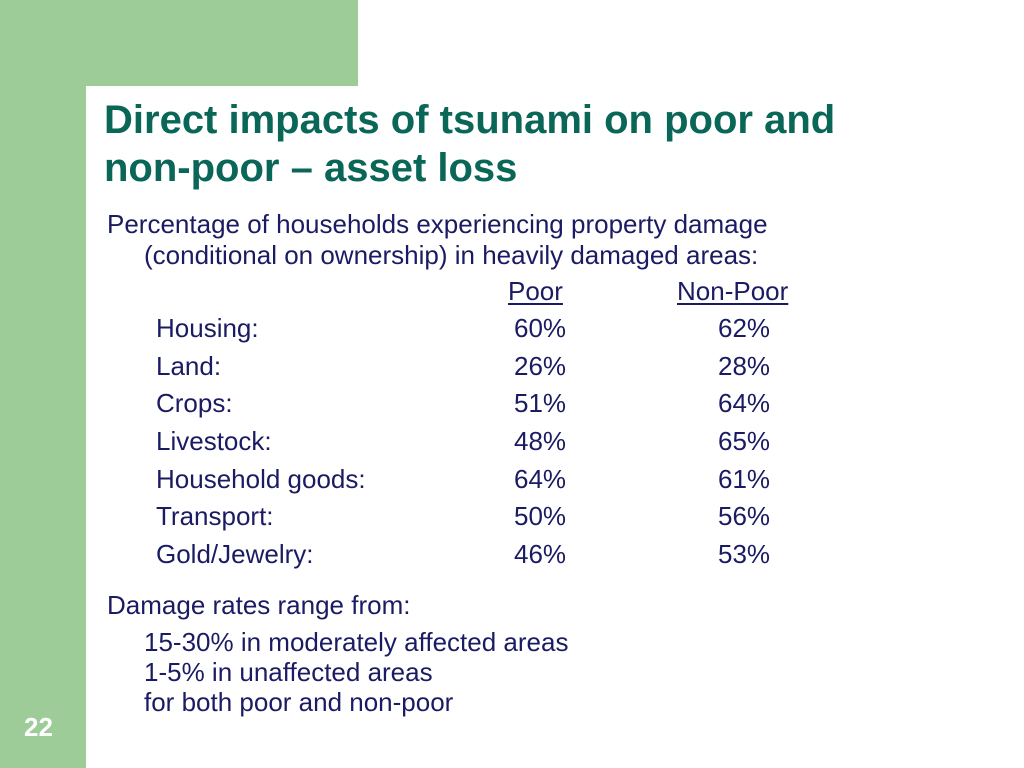  I want to click on slide-number: 22, so click(38, 727).